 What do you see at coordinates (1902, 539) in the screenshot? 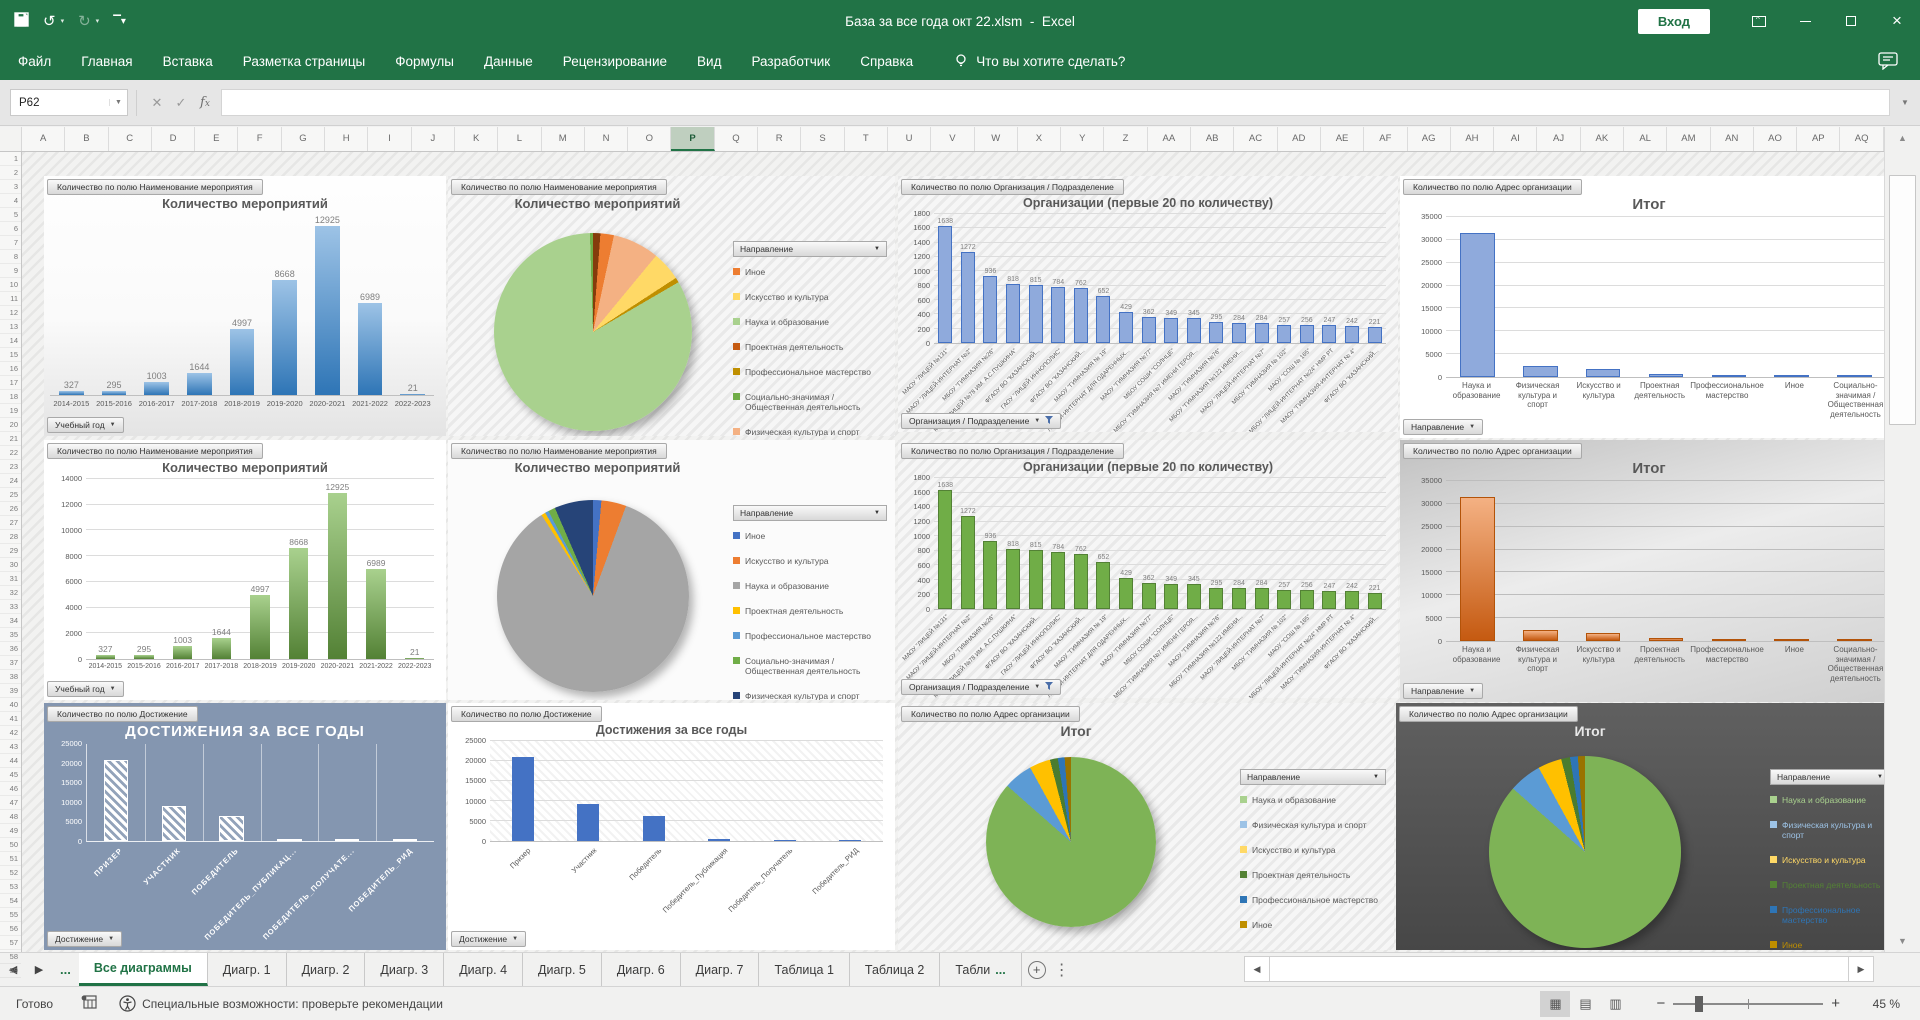
I see `vertical-scrollbar: ▲ ▼` at bounding box center [1902, 539].